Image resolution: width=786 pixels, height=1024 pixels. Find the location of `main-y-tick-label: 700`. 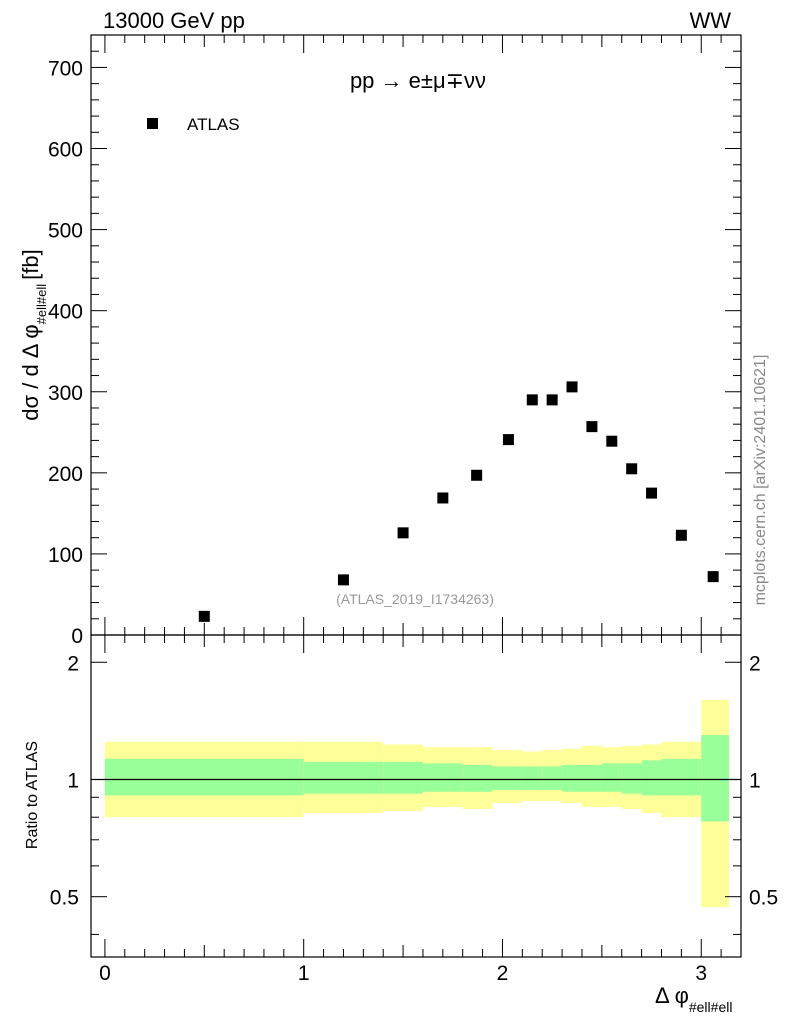

main-y-tick-label: 700 is located at coordinates (65, 68).